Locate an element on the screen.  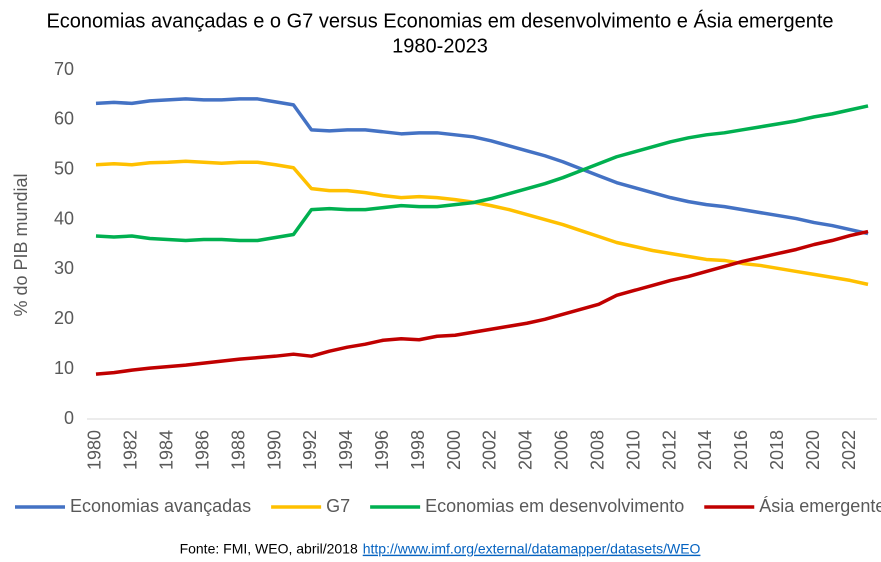
y-tick-label: 40 is located at coordinates (64, 218).